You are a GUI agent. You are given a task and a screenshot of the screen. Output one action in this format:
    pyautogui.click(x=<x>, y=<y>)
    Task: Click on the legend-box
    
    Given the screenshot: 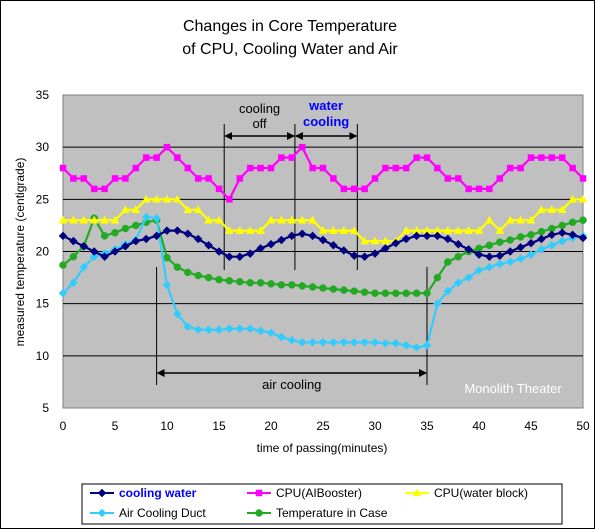 What is the action you would take?
    pyautogui.click(x=322, y=504)
    